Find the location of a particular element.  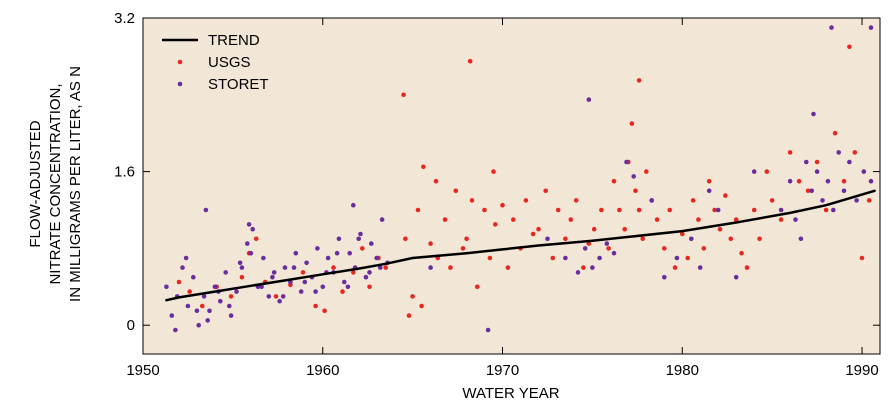

legend-label-trend: TREND is located at coordinates (234, 40).